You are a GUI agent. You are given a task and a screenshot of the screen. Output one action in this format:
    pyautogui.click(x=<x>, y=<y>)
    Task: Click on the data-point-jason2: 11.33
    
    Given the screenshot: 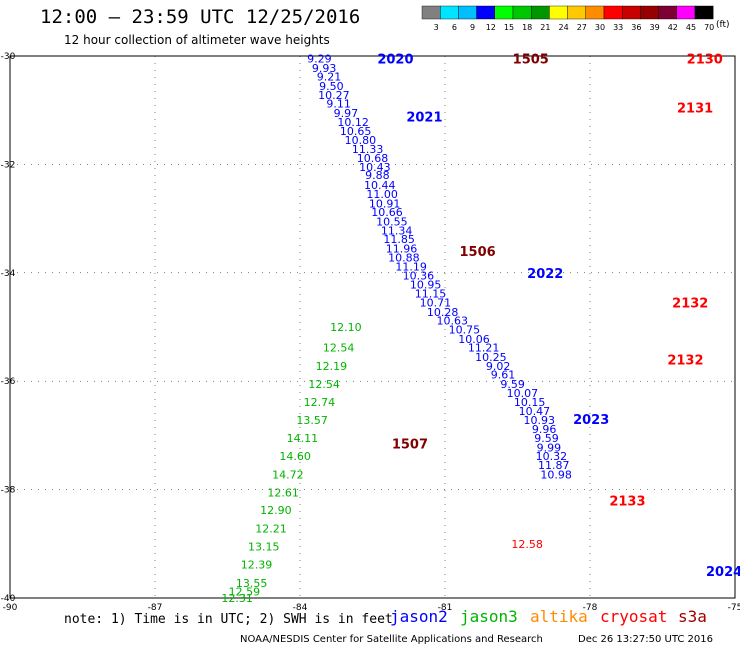 What is the action you would take?
    pyautogui.click(x=368, y=149)
    